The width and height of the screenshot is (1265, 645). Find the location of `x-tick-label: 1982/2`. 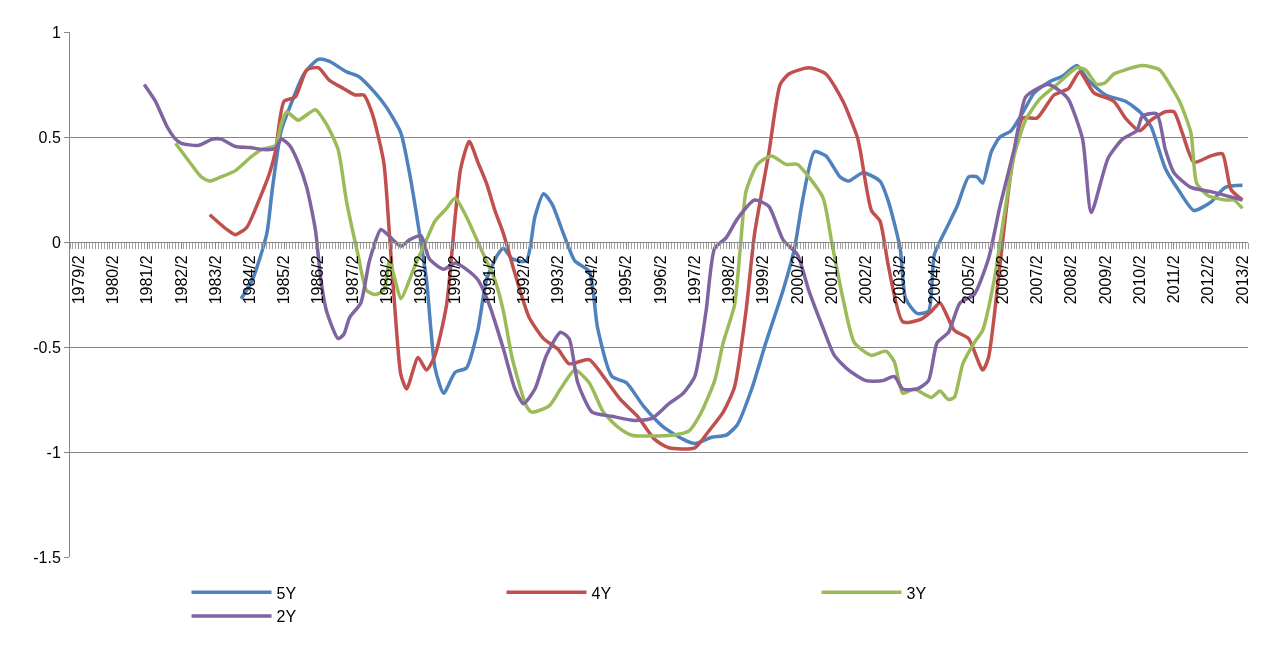

x-tick-label: 1982/2 is located at coordinates (181, 280).